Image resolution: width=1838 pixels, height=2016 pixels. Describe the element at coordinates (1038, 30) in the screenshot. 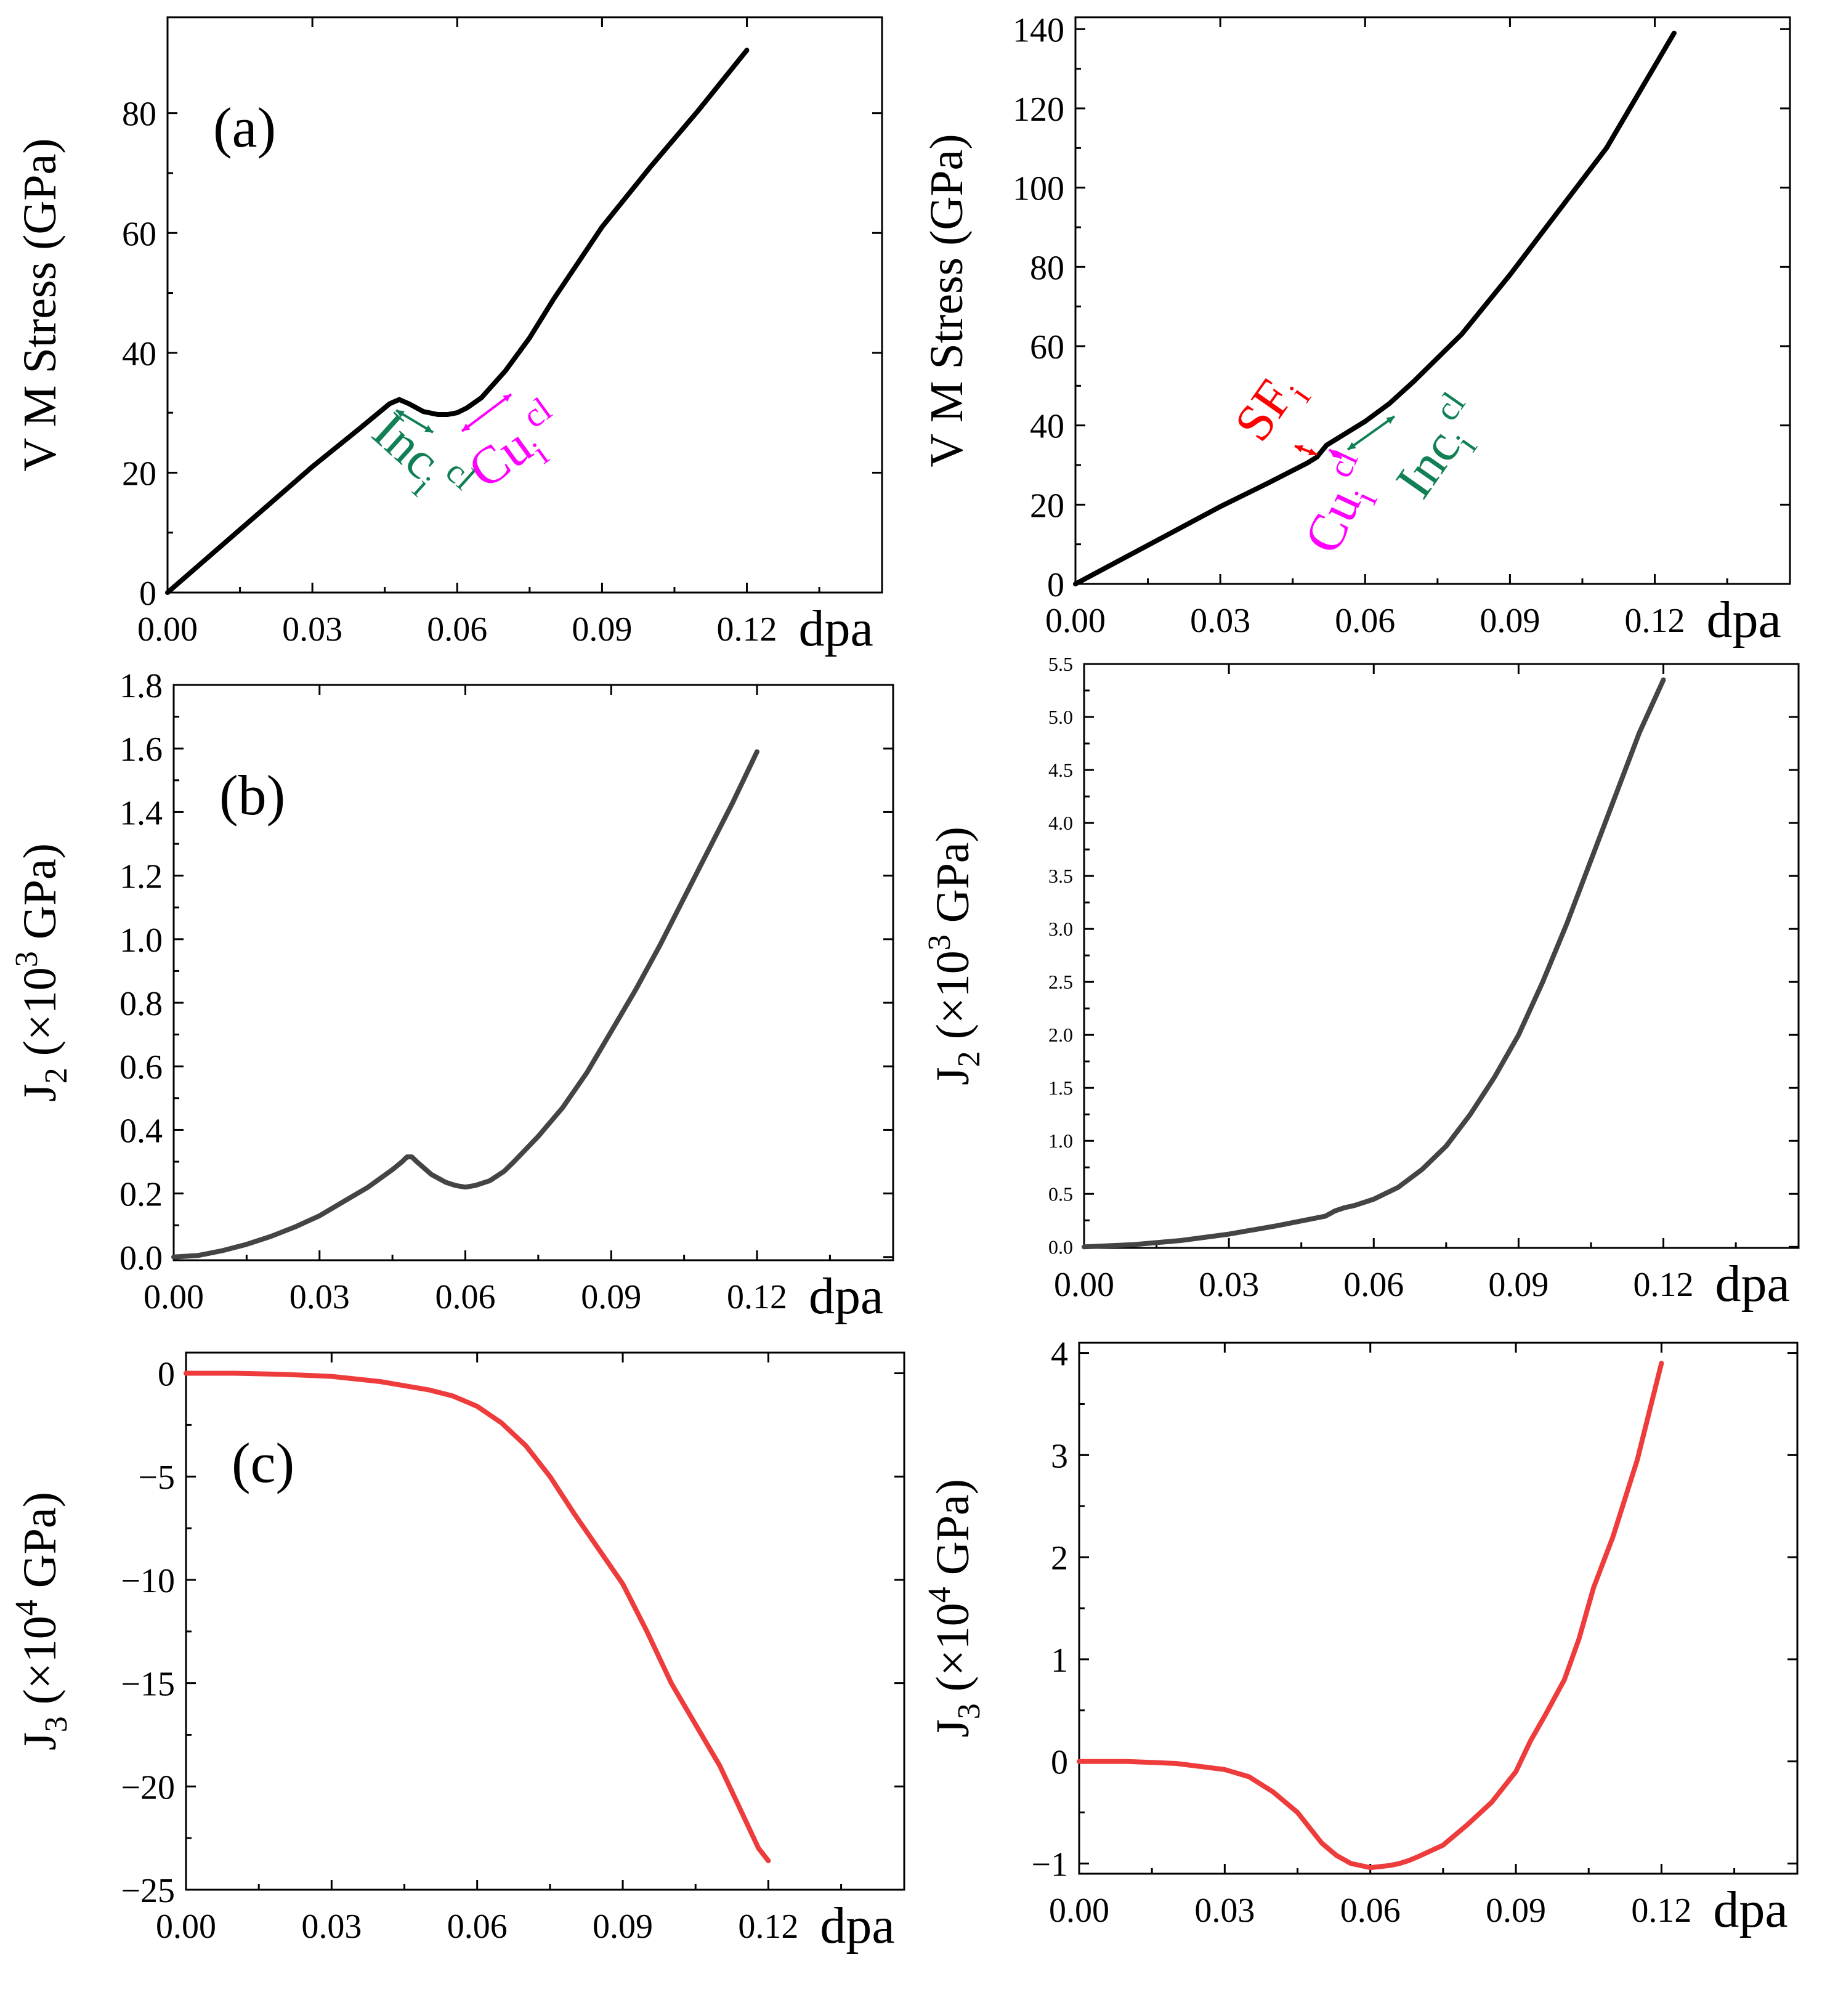

I see `y-tick-label: 140` at that location.